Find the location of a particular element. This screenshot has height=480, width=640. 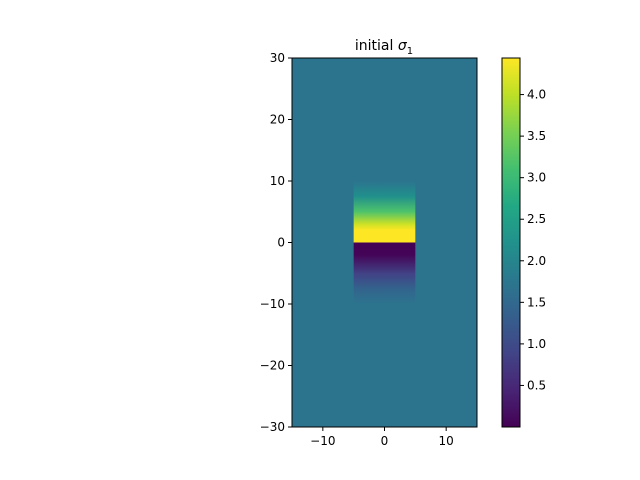

x-tick-label: −10 is located at coordinates (322, 441).